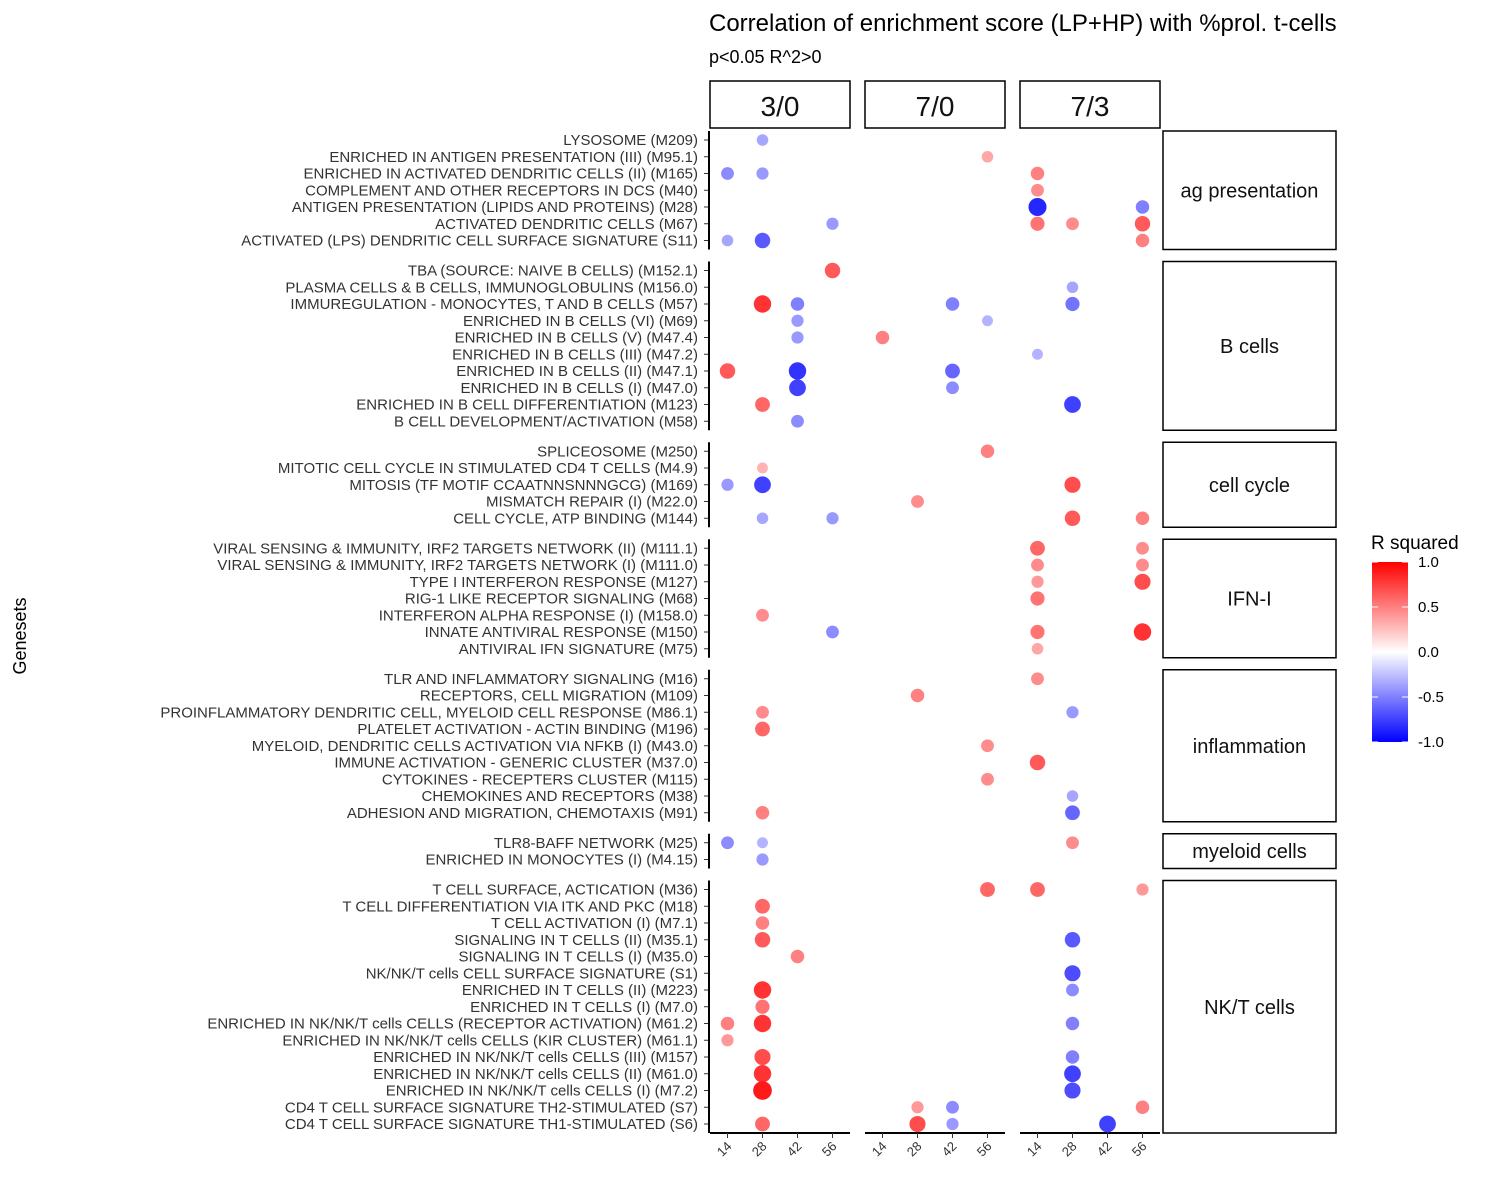  What do you see at coordinates (575, 518) in the screenshot?
I see `geneset-label: CELL CYCLE, ATP BINDING (M144)` at bounding box center [575, 518].